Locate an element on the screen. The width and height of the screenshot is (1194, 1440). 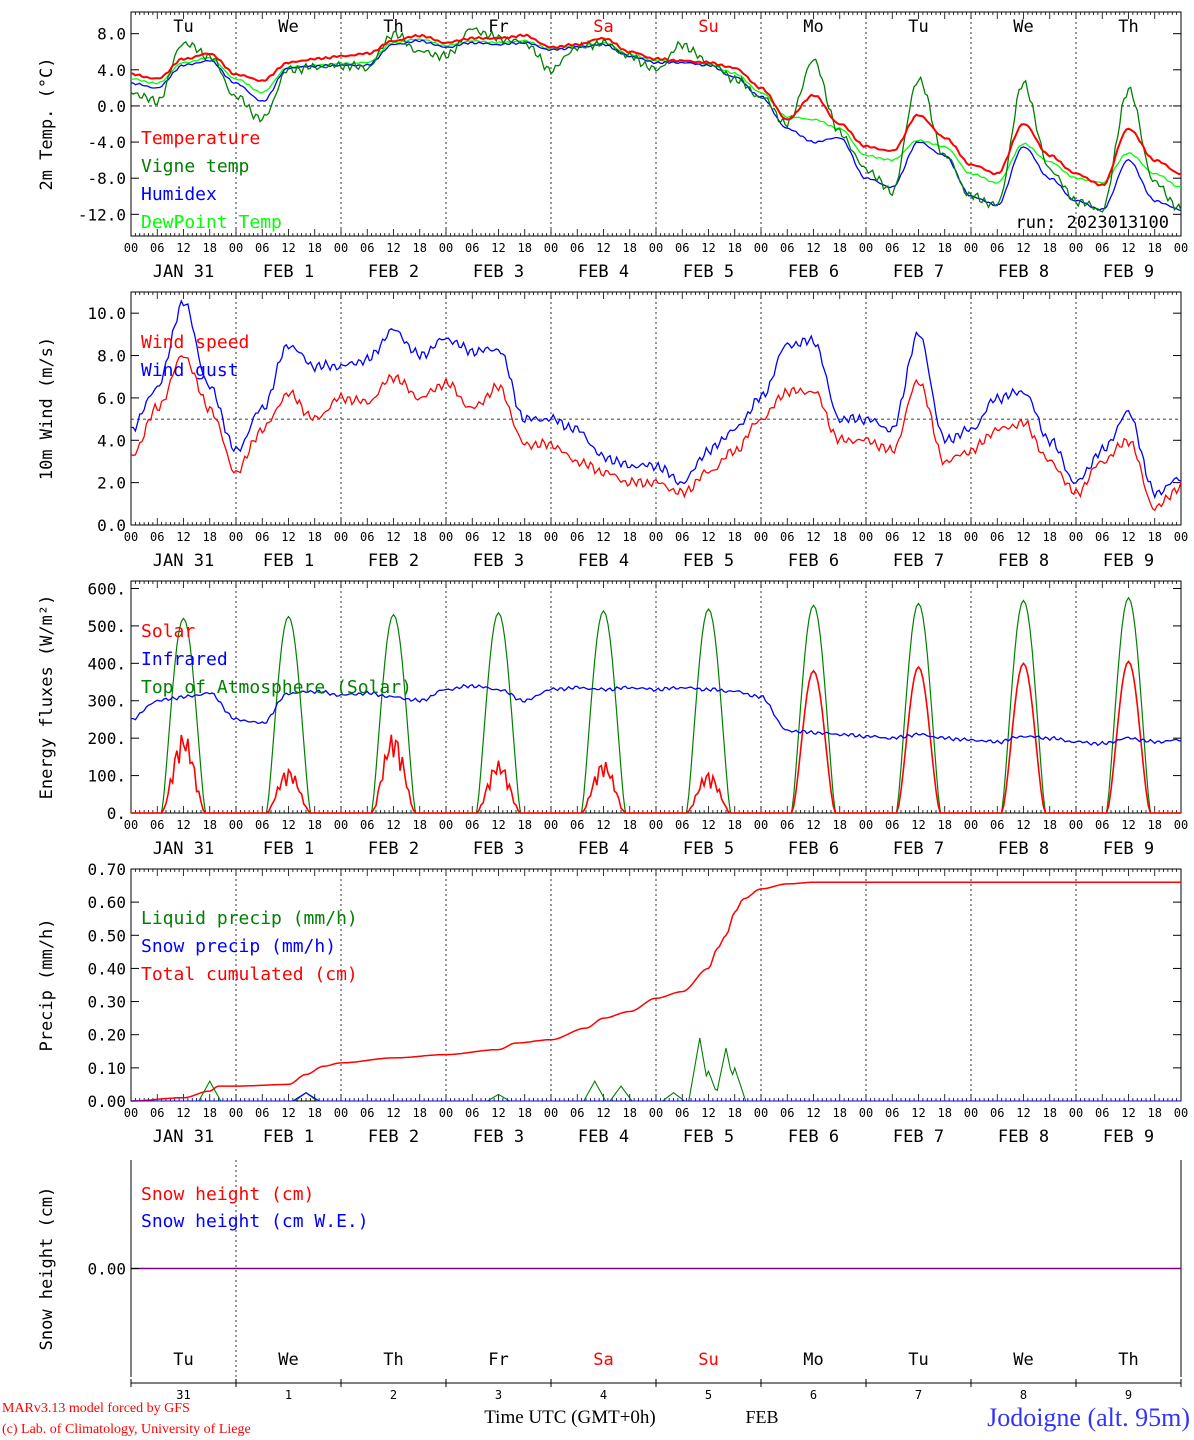
y-tick-label: -8.0 is located at coordinates (106, 178).